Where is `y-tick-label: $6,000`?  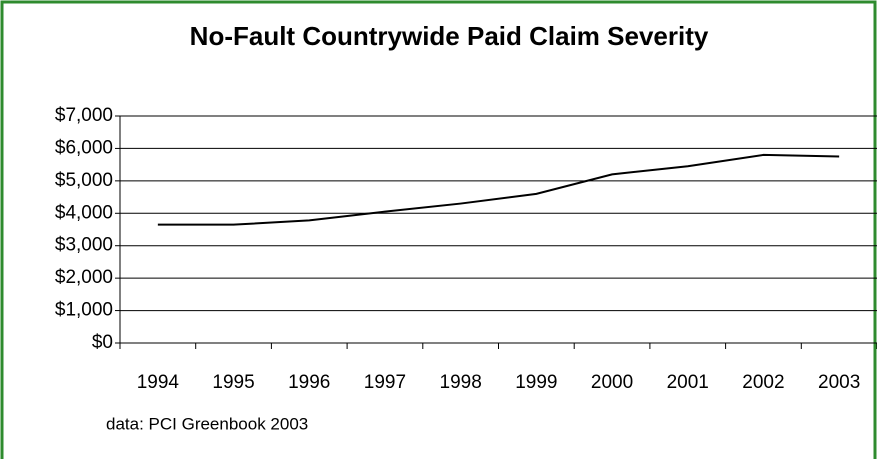
y-tick-label: $6,000 is located at coordinates (84, 147).